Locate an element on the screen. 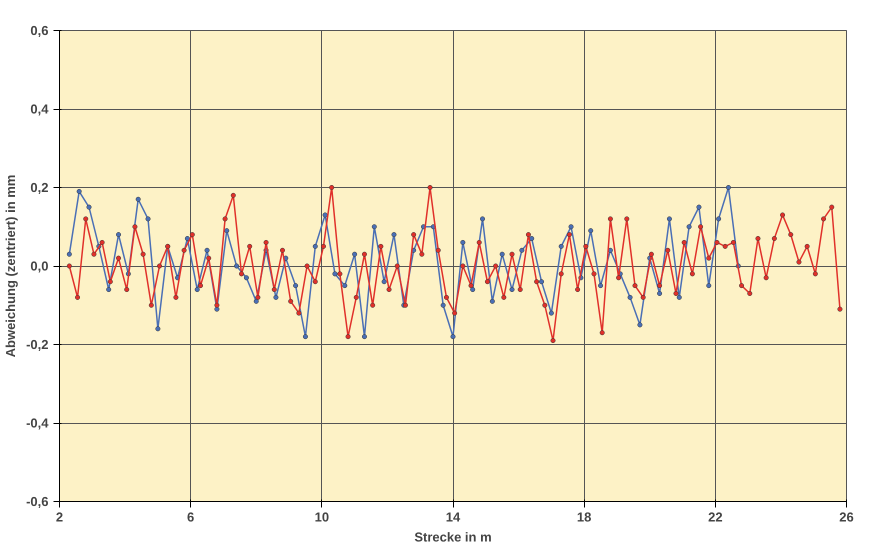 The image size is (874, 547). x-tick-label: 10 is located at coordinates (322, 517).